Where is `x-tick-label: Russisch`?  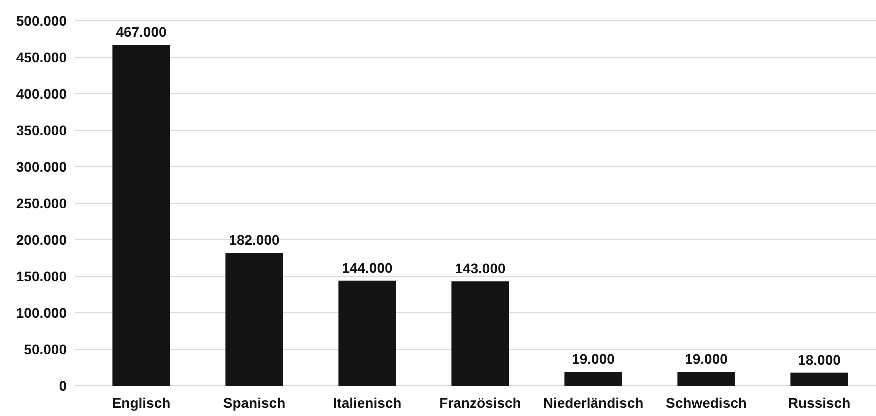 x-tick-label: Russisch is located at coordinates (819, 403).